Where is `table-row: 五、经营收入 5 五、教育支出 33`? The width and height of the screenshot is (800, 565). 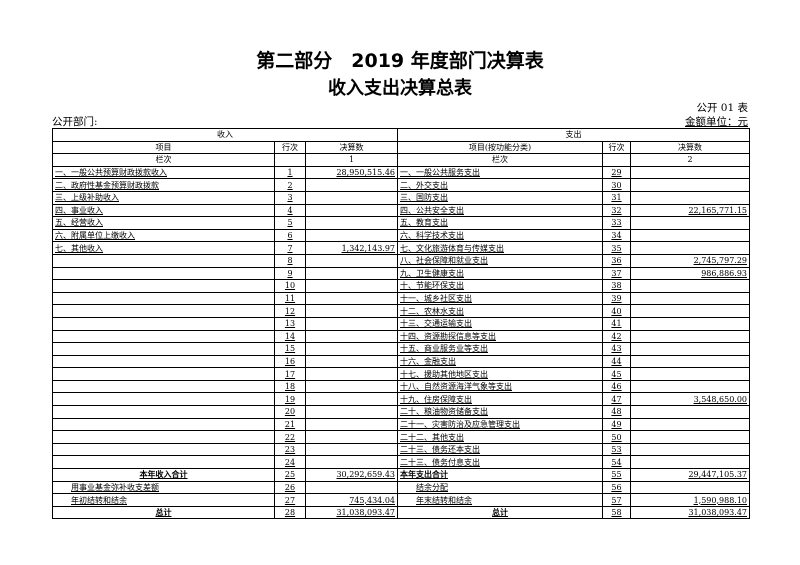 table-row: 五、经营收入 5 五、教育支出 33 is located at coordinates (401, 223).